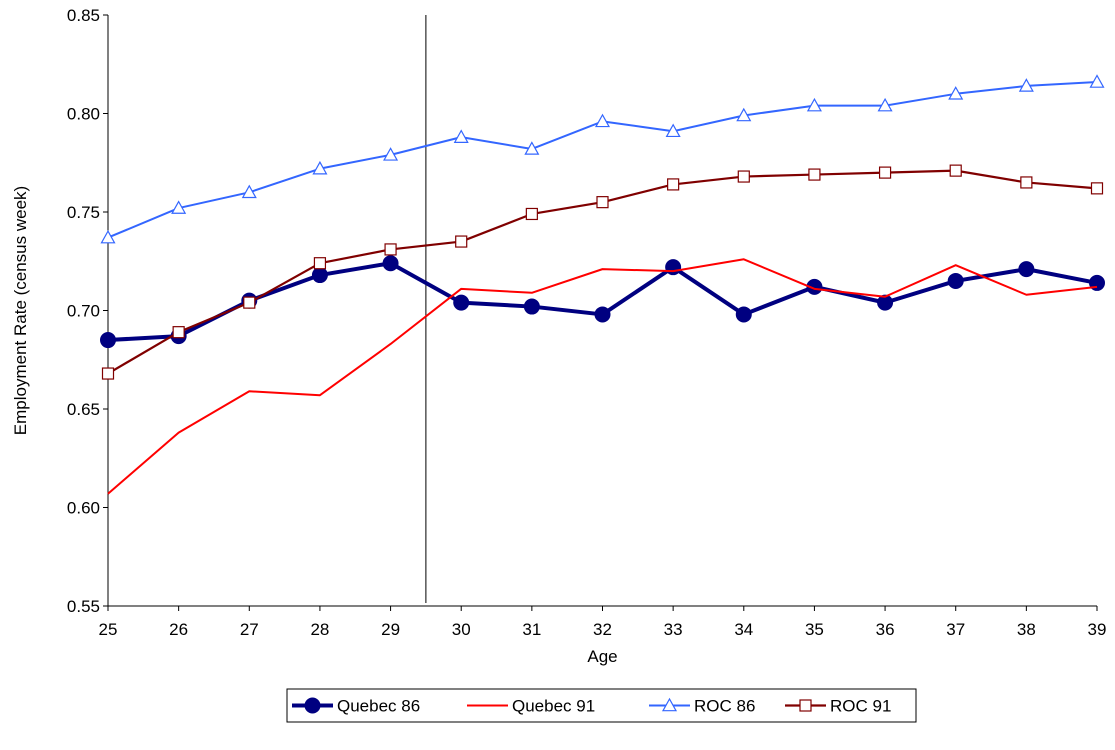 The image size is (1115, 750). Describe the element at coordinates (378, 706) in the screenshot. I see `legend-label: Quebec 86` at that location.